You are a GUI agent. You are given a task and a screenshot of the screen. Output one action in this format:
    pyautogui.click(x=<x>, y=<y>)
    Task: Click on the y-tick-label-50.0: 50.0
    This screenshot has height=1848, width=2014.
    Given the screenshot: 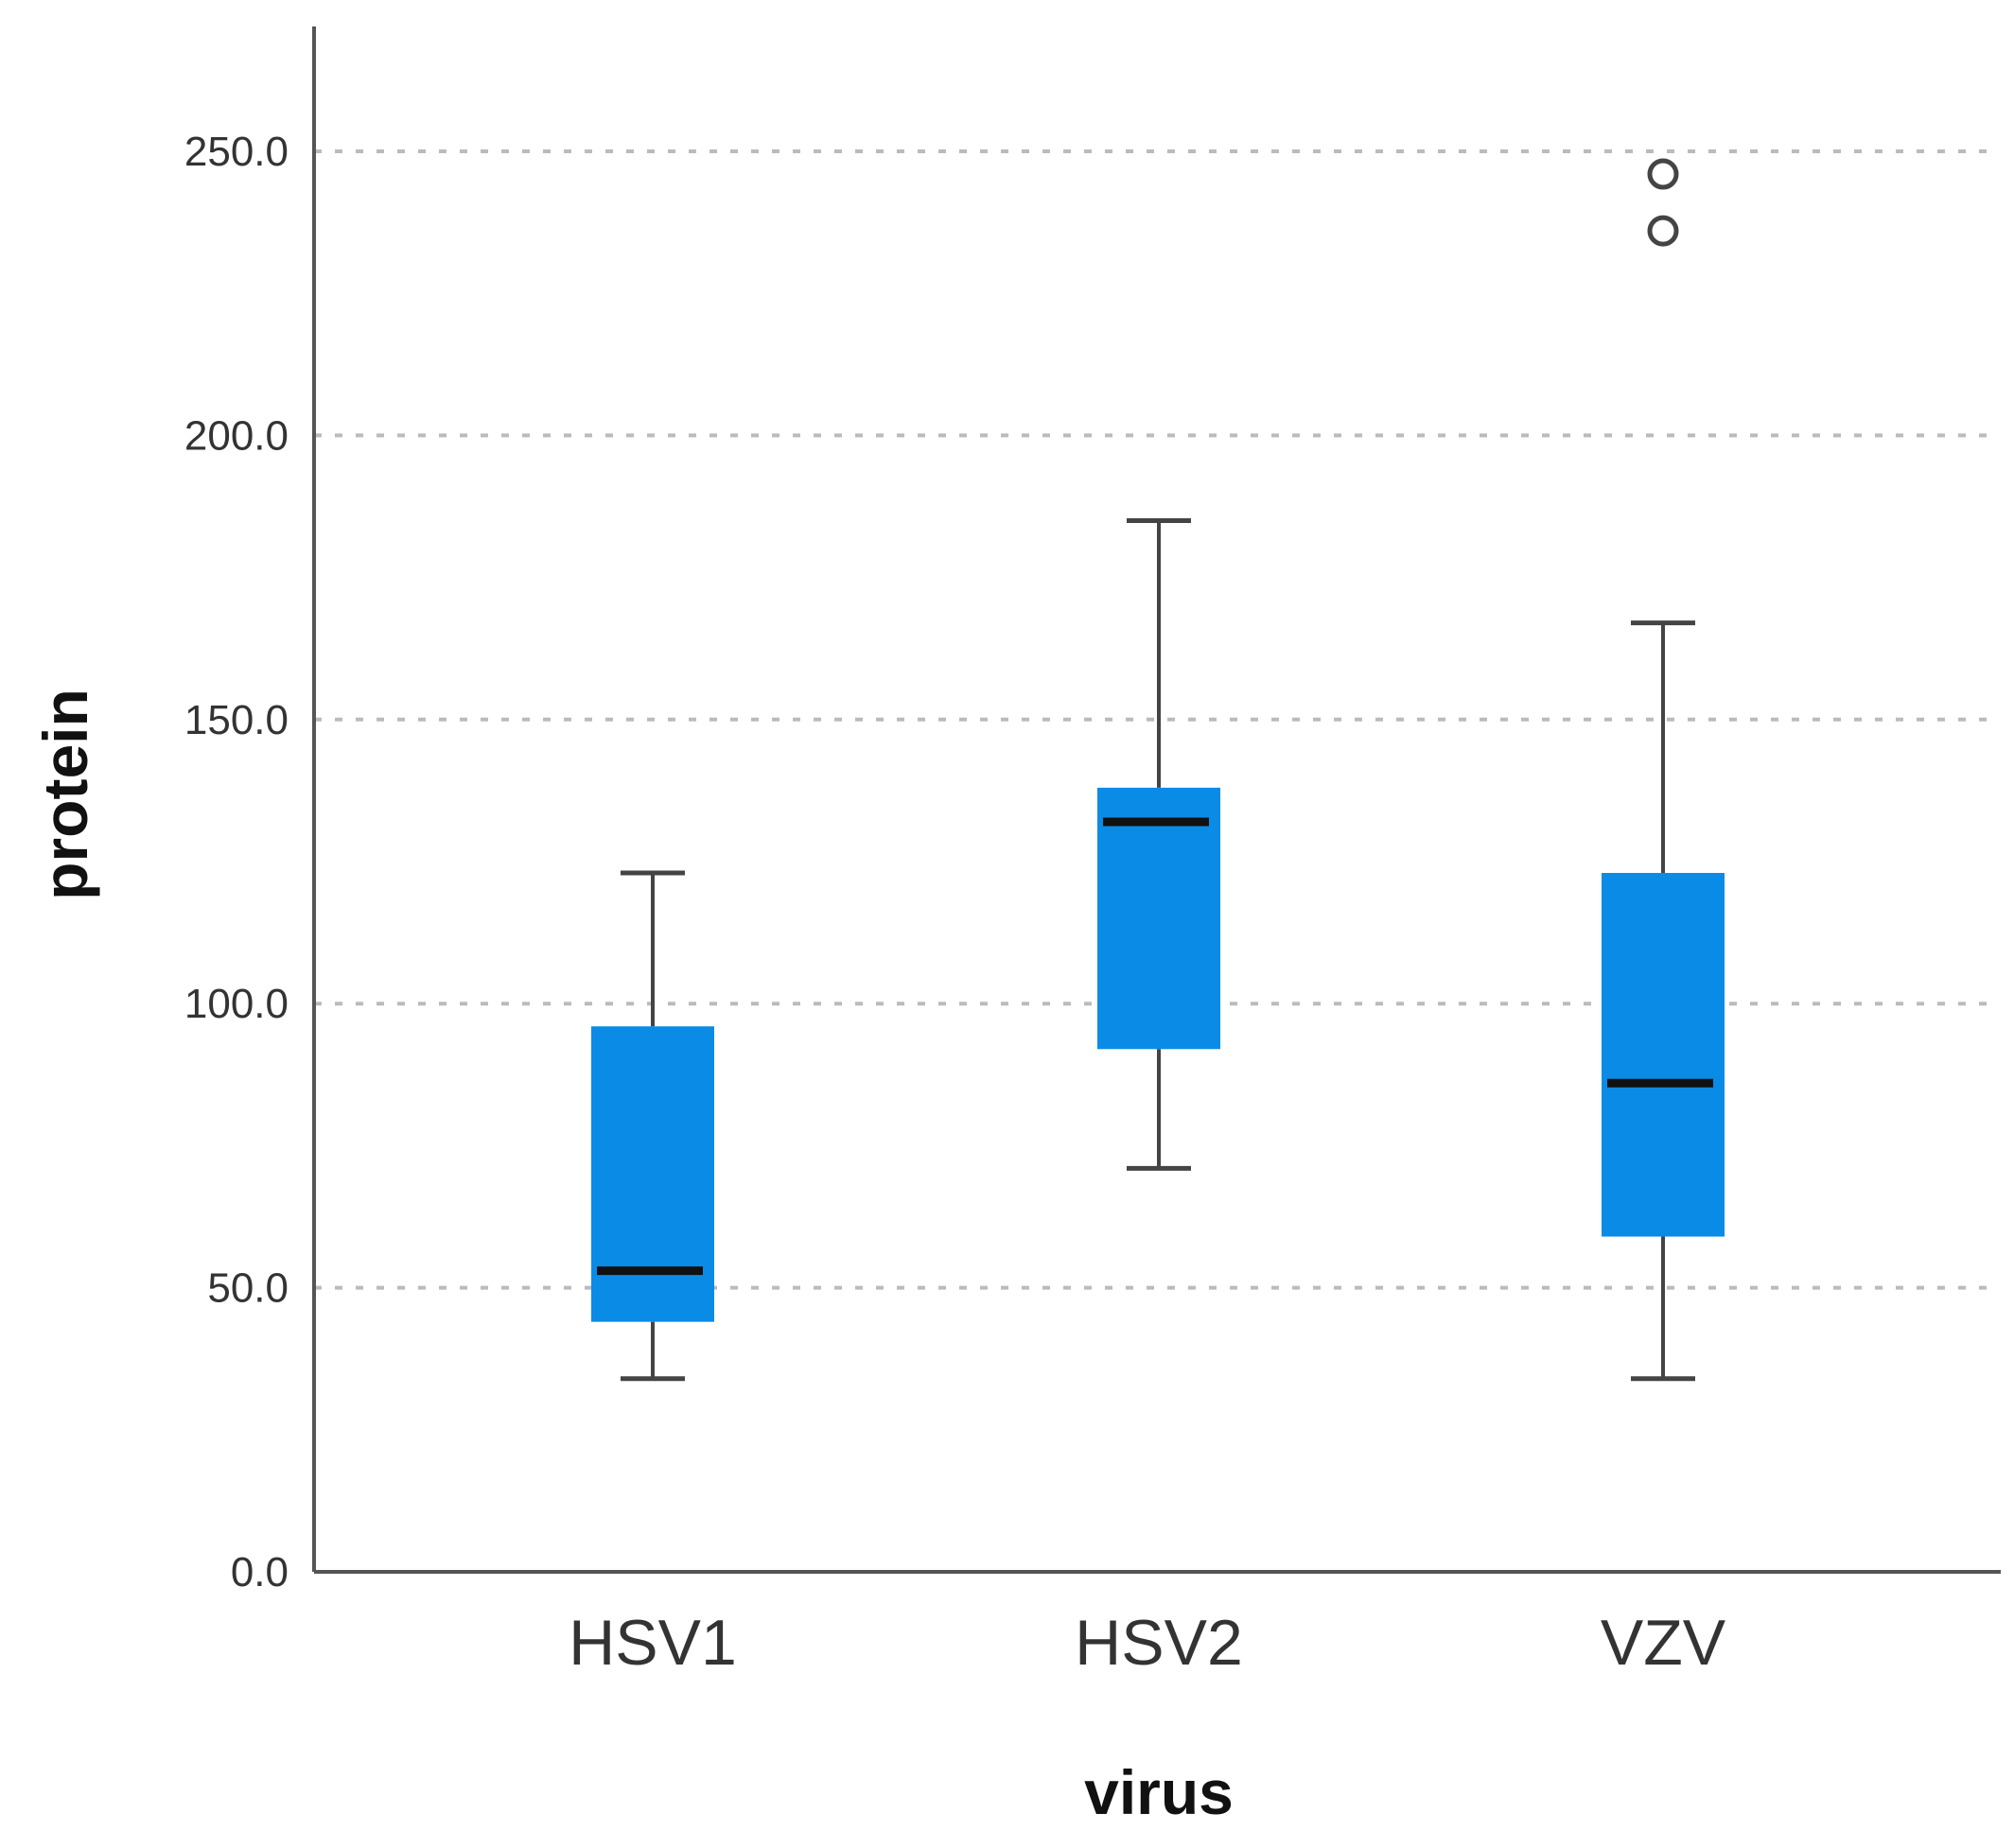 What is the action you would take?
    pyautogui.click(x=248, y=1288)
    